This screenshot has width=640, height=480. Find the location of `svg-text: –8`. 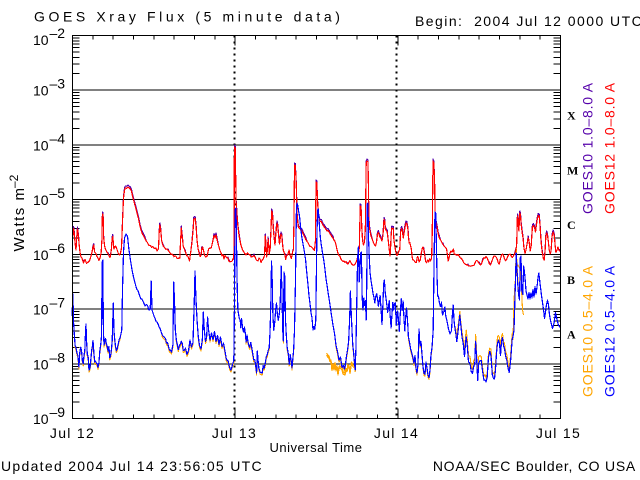

svg-text: –8 is located at coordinates (58, 357).